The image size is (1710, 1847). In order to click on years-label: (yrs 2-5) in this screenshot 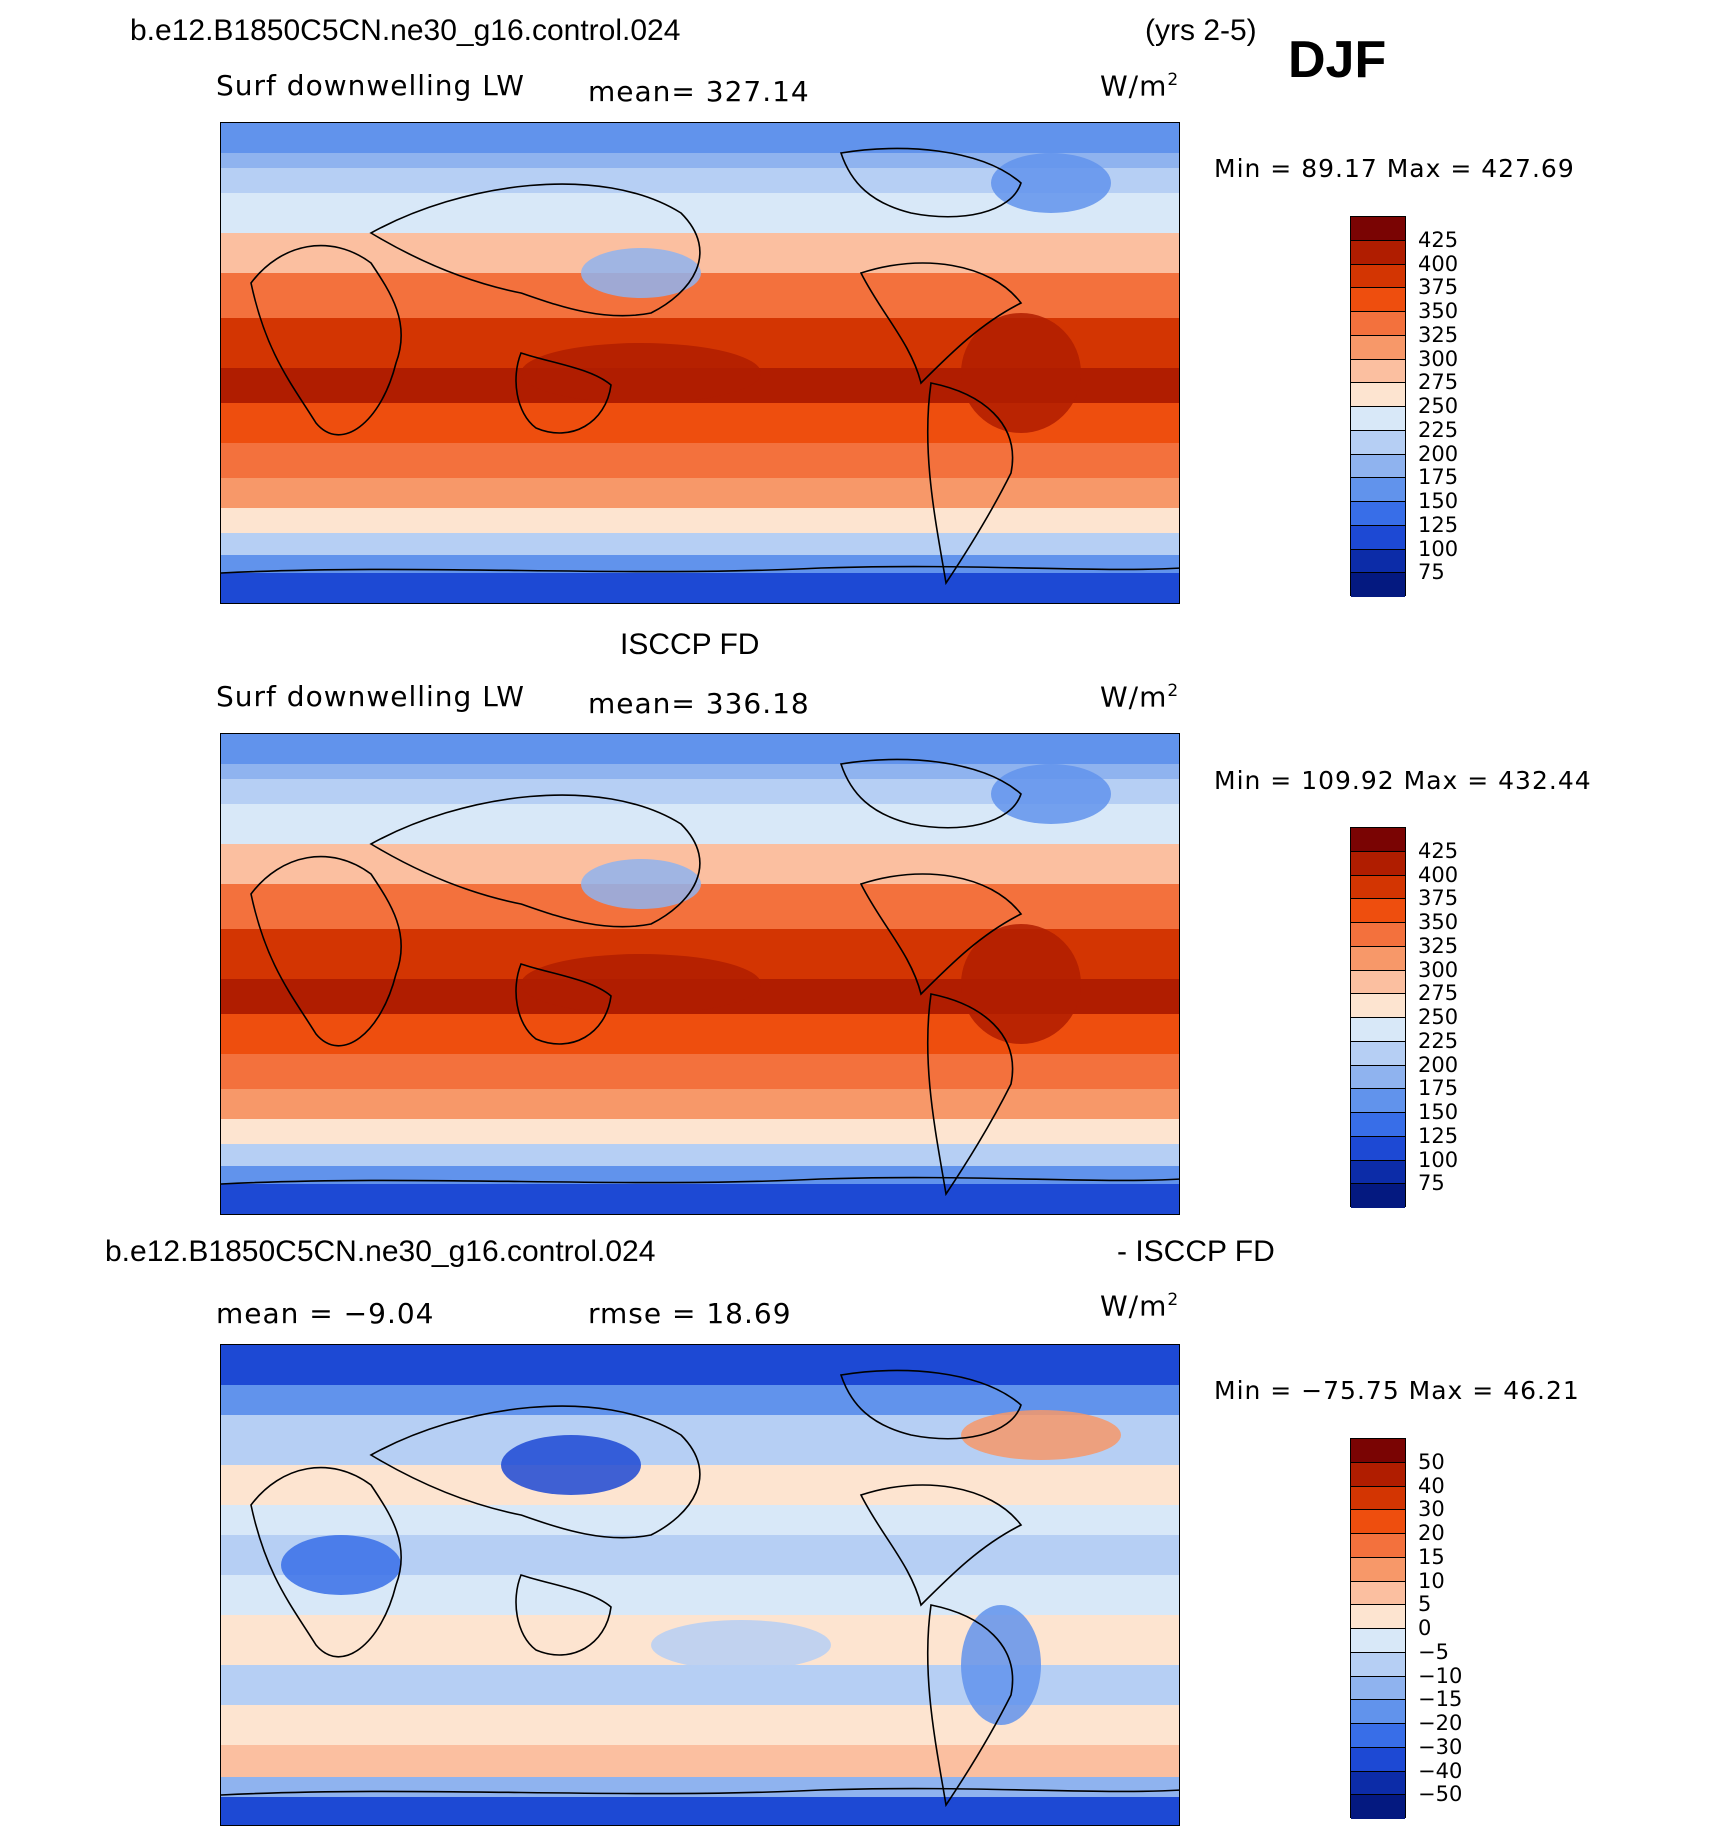, I will do `click(1201, 30)`.